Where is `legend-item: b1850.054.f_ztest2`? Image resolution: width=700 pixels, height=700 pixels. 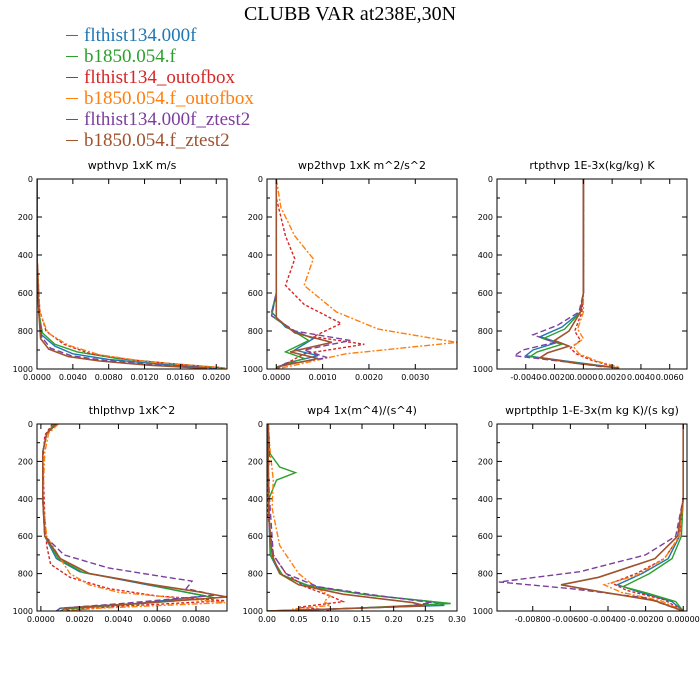 legend-item: b1850.054.f_ztest2 is located at coordinates (160, 140).